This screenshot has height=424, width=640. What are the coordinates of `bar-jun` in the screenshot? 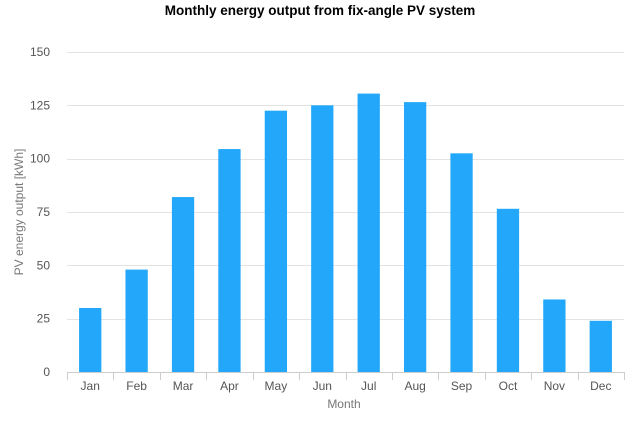 It's located at (322, 238).